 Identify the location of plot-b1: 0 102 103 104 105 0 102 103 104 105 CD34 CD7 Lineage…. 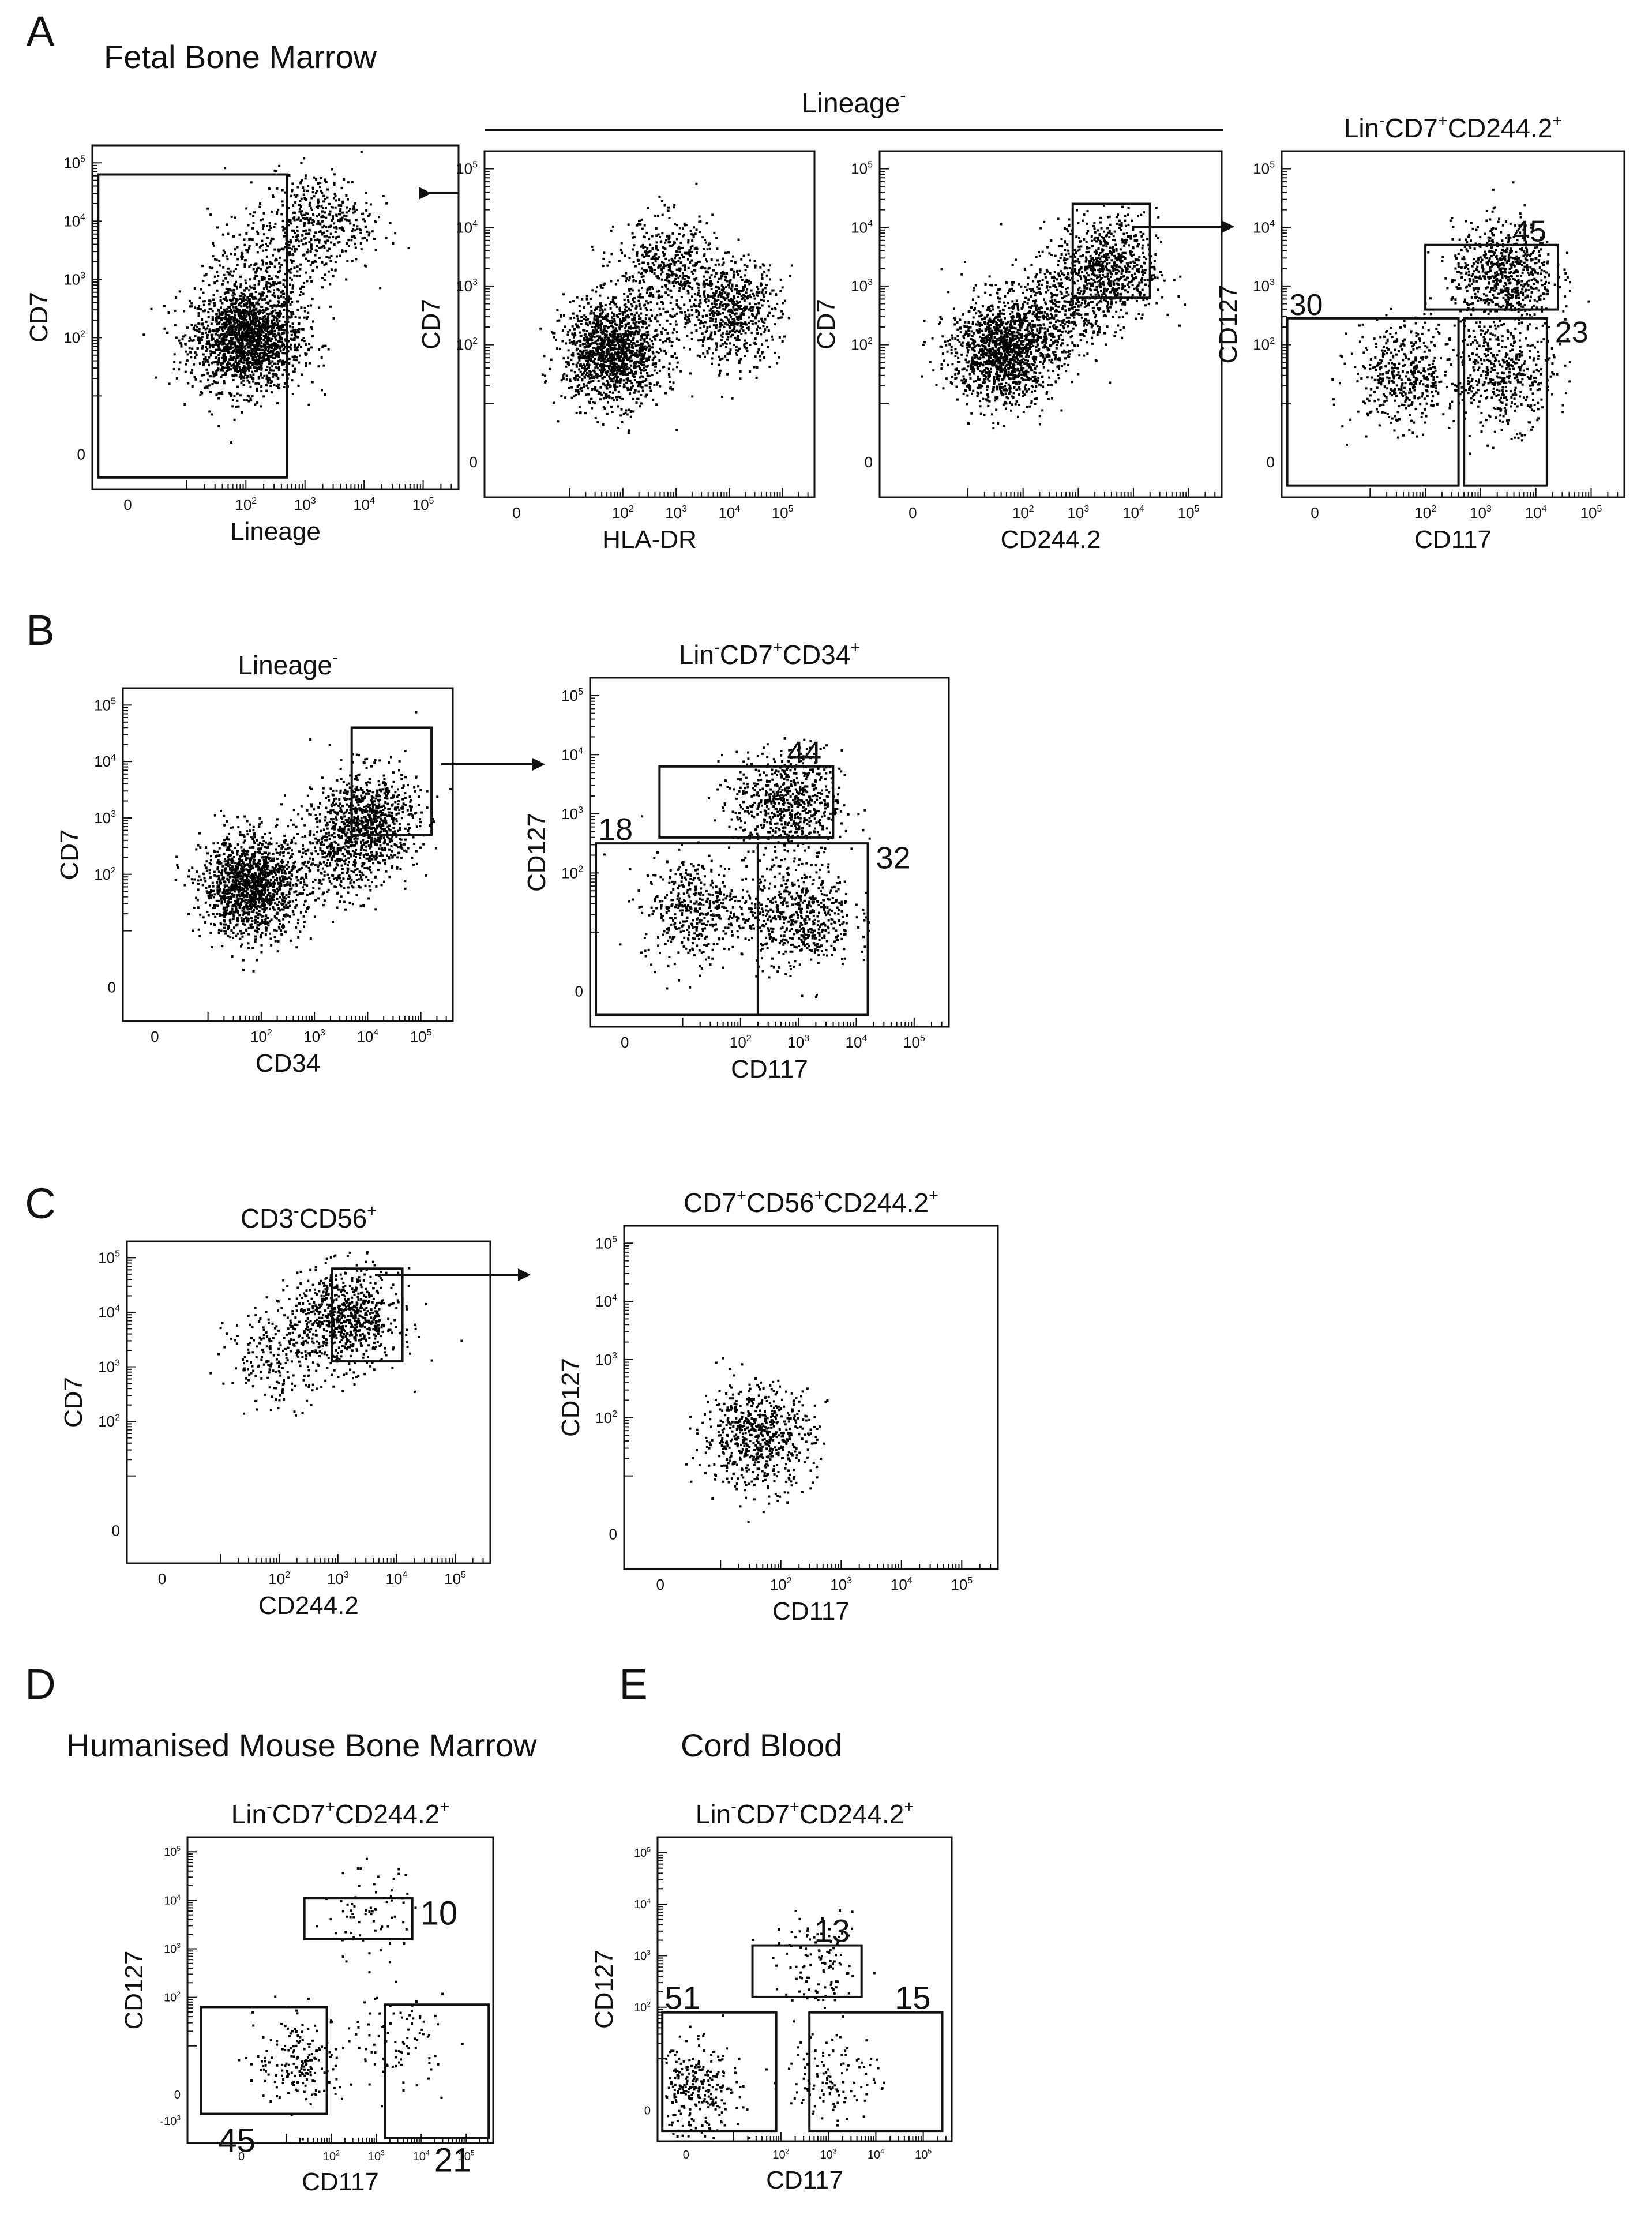
(255, 863).